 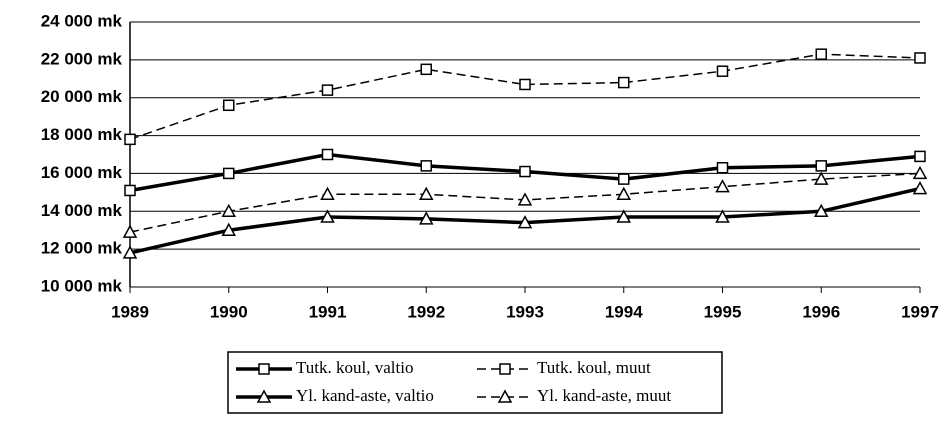 What do you see at coordinates (723, 311) in the screenshot?
I see `x-tick-label: 1995` at bounding box center [723, 311].